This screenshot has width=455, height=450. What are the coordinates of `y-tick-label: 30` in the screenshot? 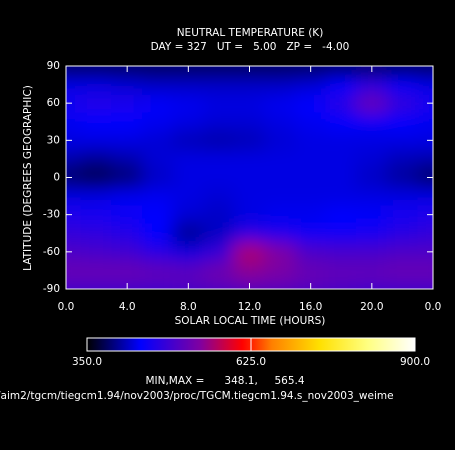 It's located at (53, 140).